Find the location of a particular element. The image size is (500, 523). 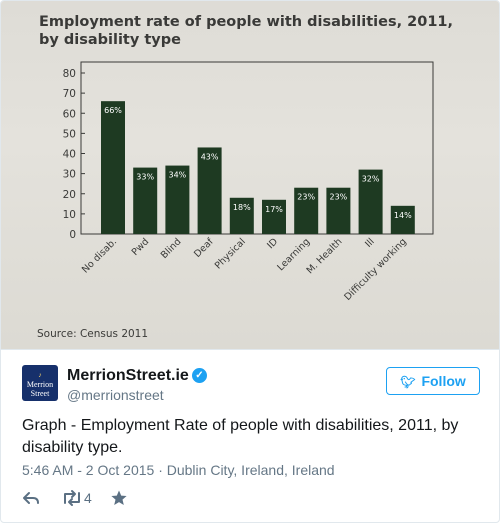

bar-value-label: 14% is located at coordinates (403, 215).